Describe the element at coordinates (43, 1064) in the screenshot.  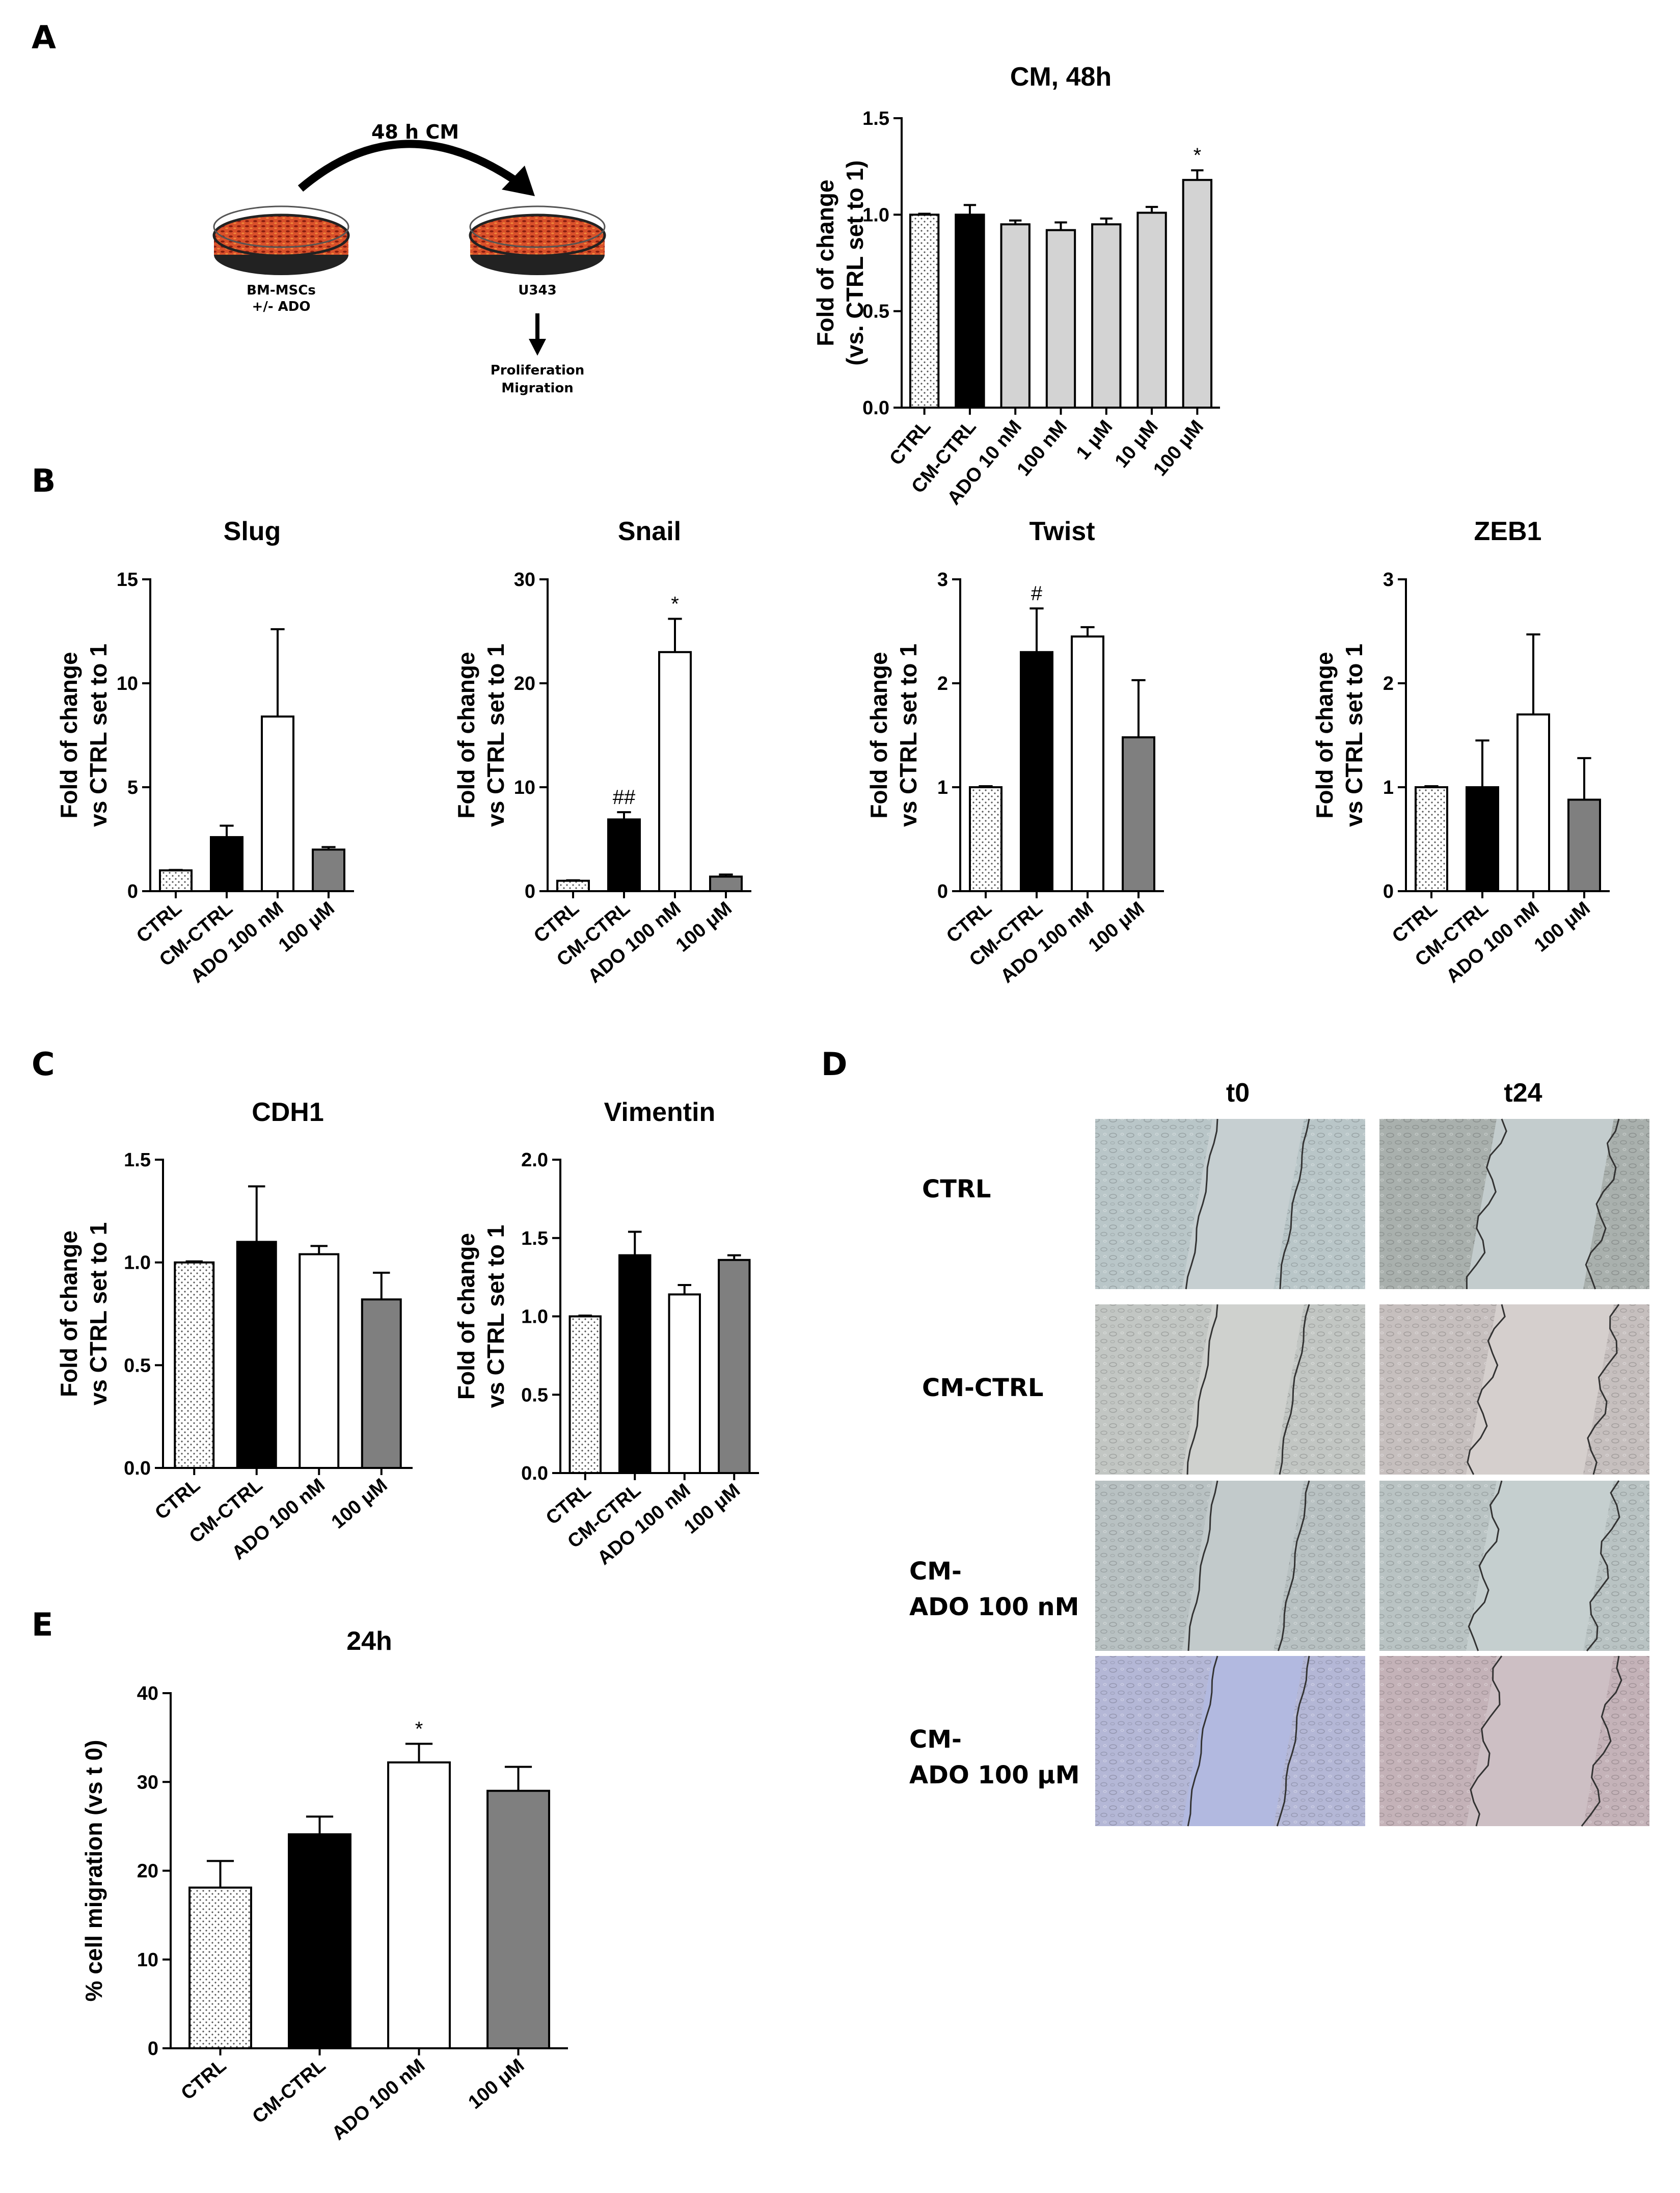
I see `panel-letter-c: C` at that location.